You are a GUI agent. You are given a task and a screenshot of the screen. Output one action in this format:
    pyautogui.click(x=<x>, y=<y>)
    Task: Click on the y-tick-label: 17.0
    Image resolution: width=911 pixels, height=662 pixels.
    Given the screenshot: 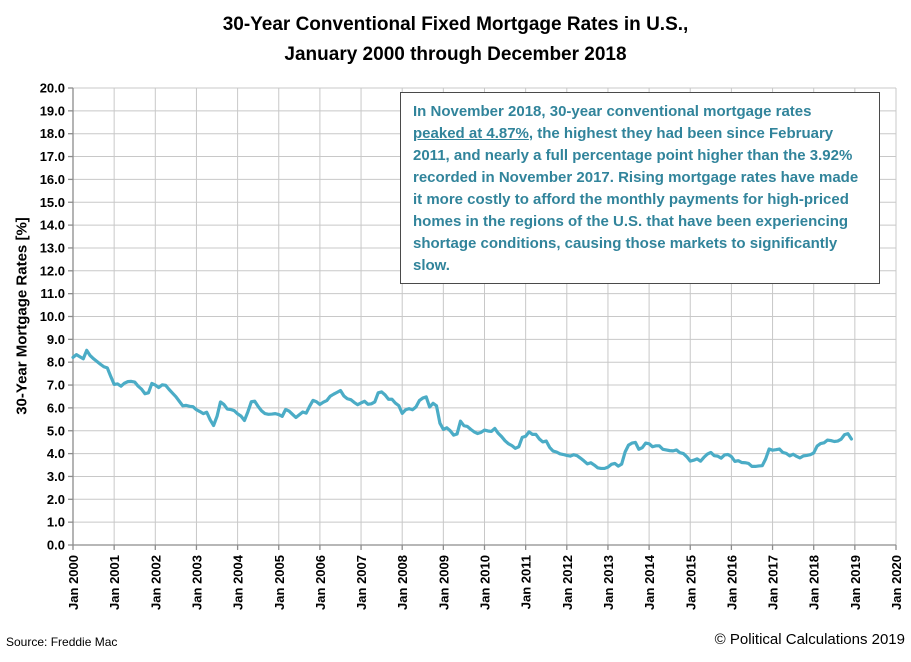 What is the action you would take?
    pyautogui.click(x=52, y=156)
    